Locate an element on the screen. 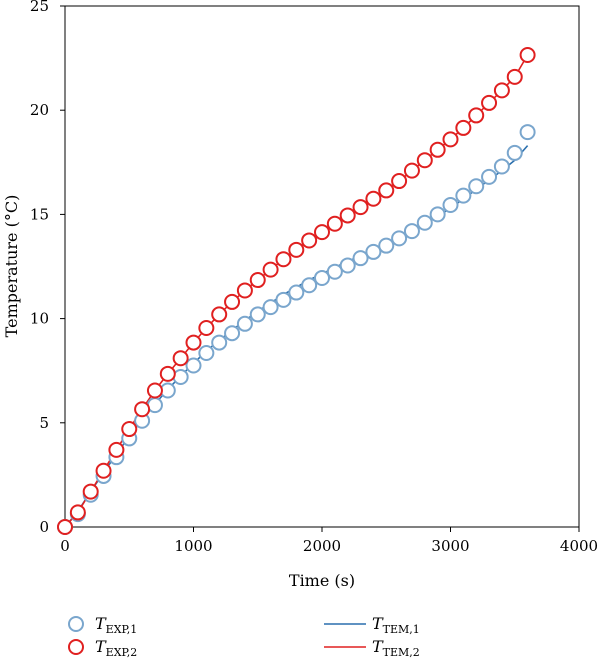  legend-item-exp-2: TEXP,2 is located at coordinates (102, 648).